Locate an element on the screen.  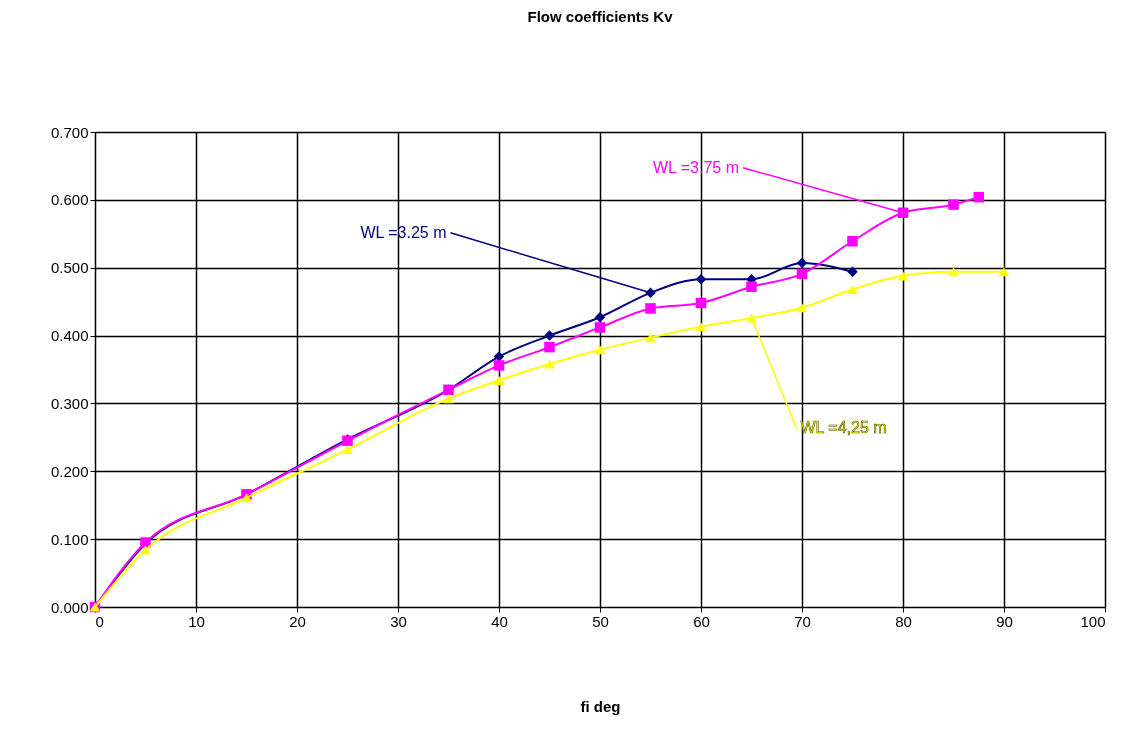
y-tick-label: 0.000 is located at coordinates (69, 607).